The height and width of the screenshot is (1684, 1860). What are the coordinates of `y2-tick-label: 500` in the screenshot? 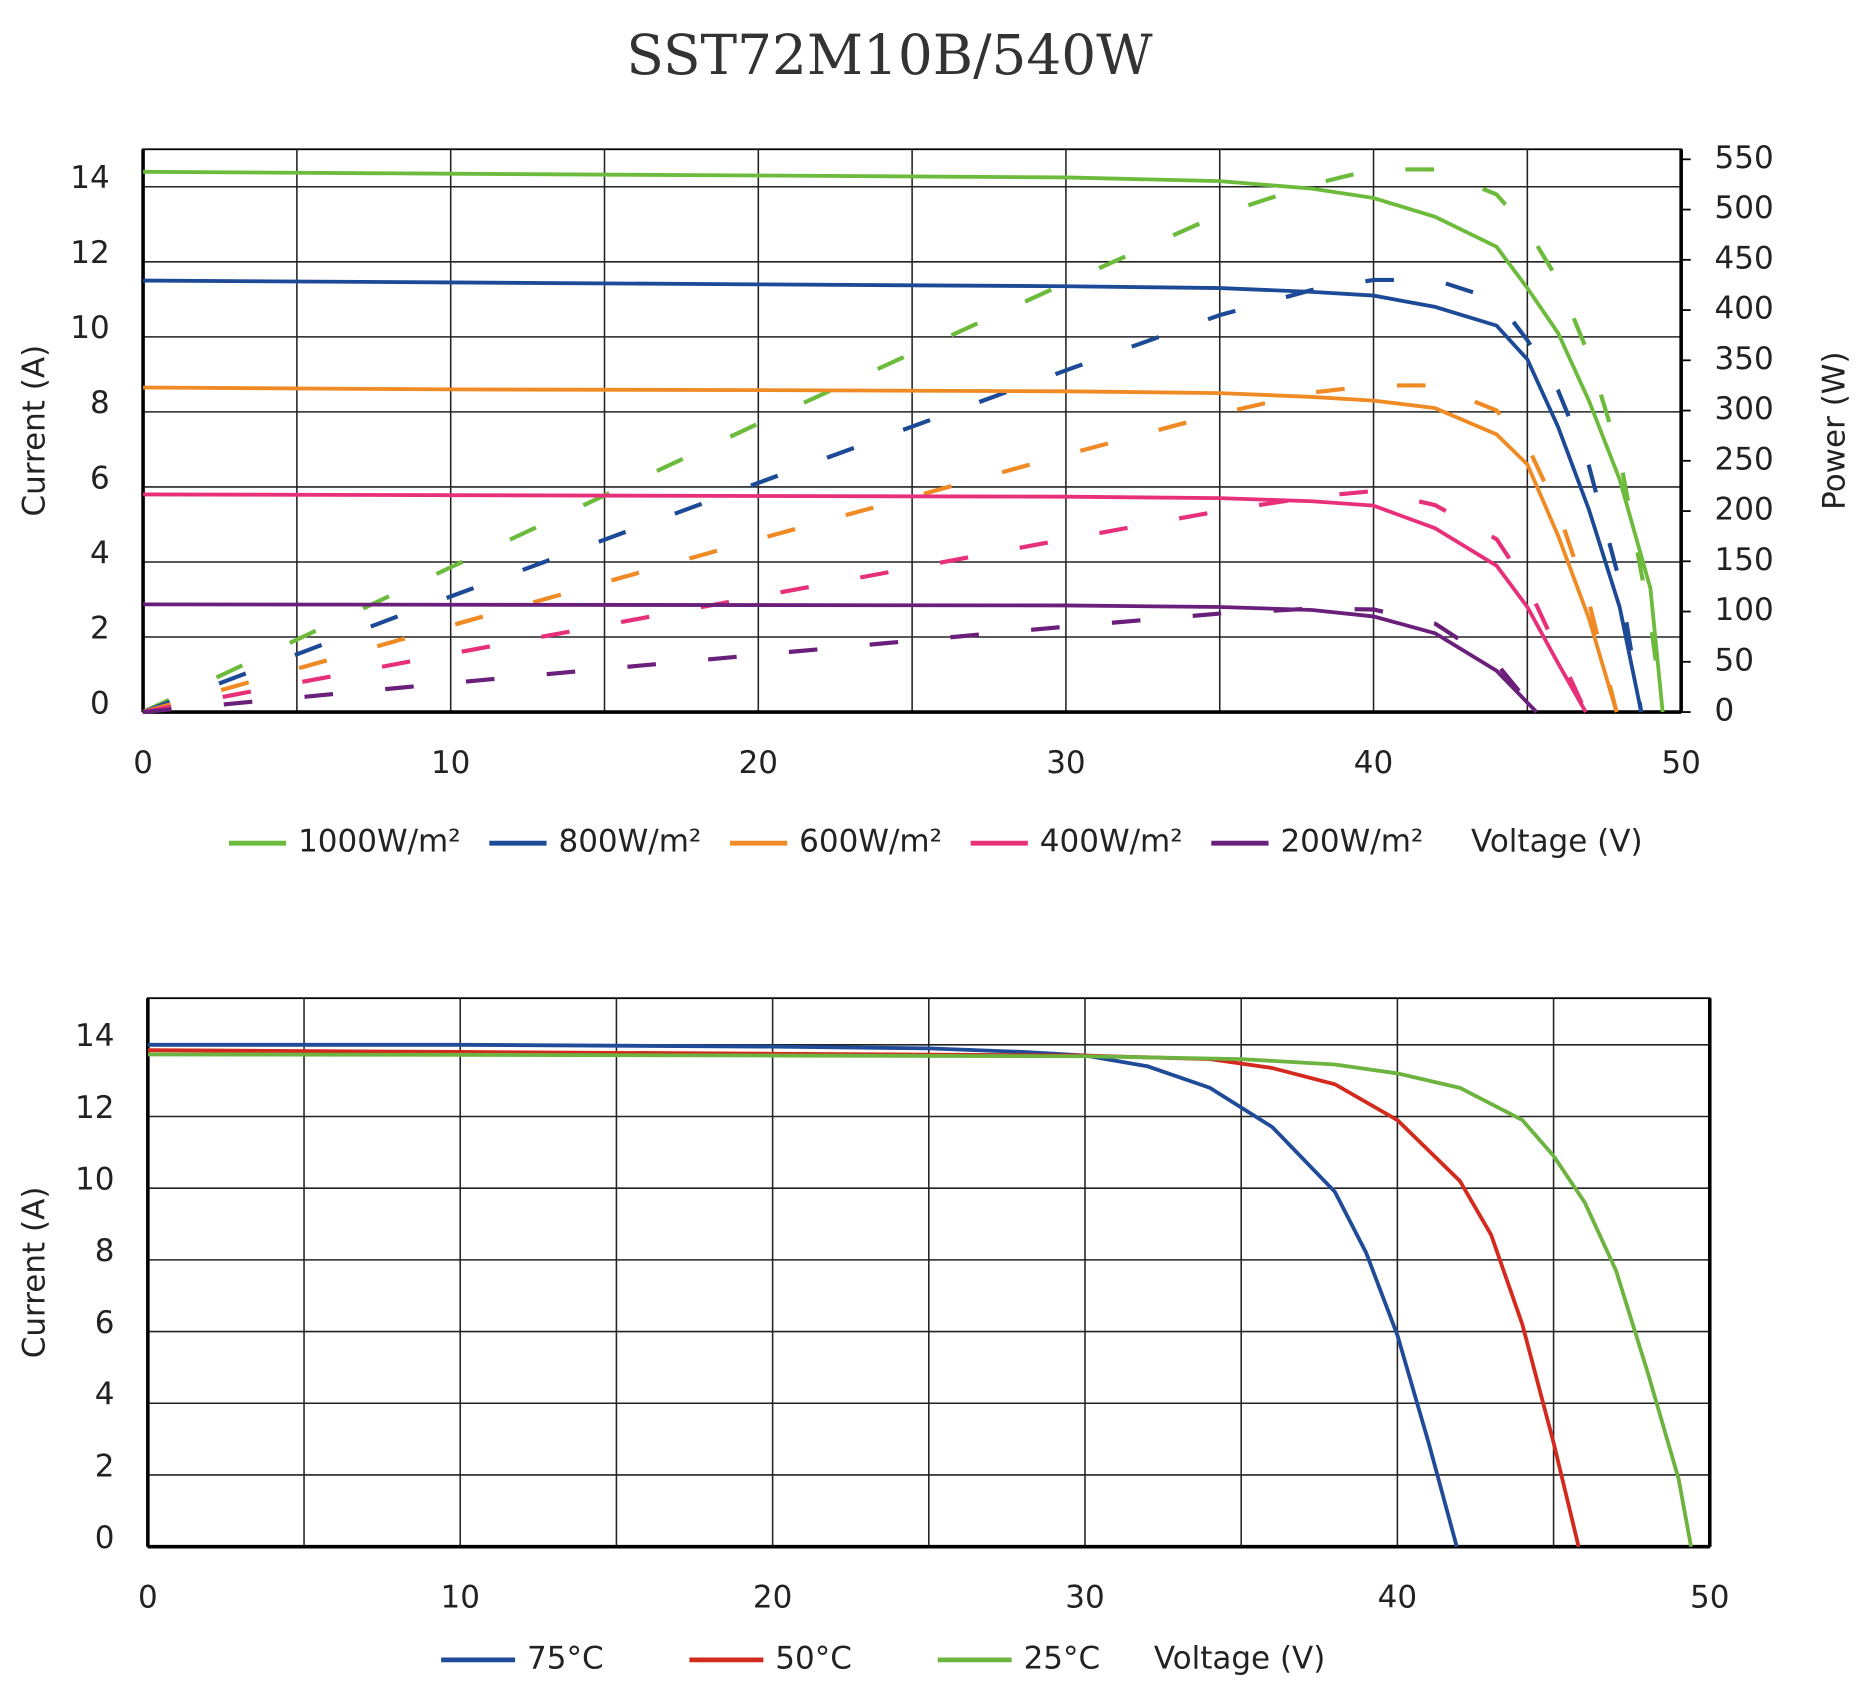 It's located at (1744, 208).